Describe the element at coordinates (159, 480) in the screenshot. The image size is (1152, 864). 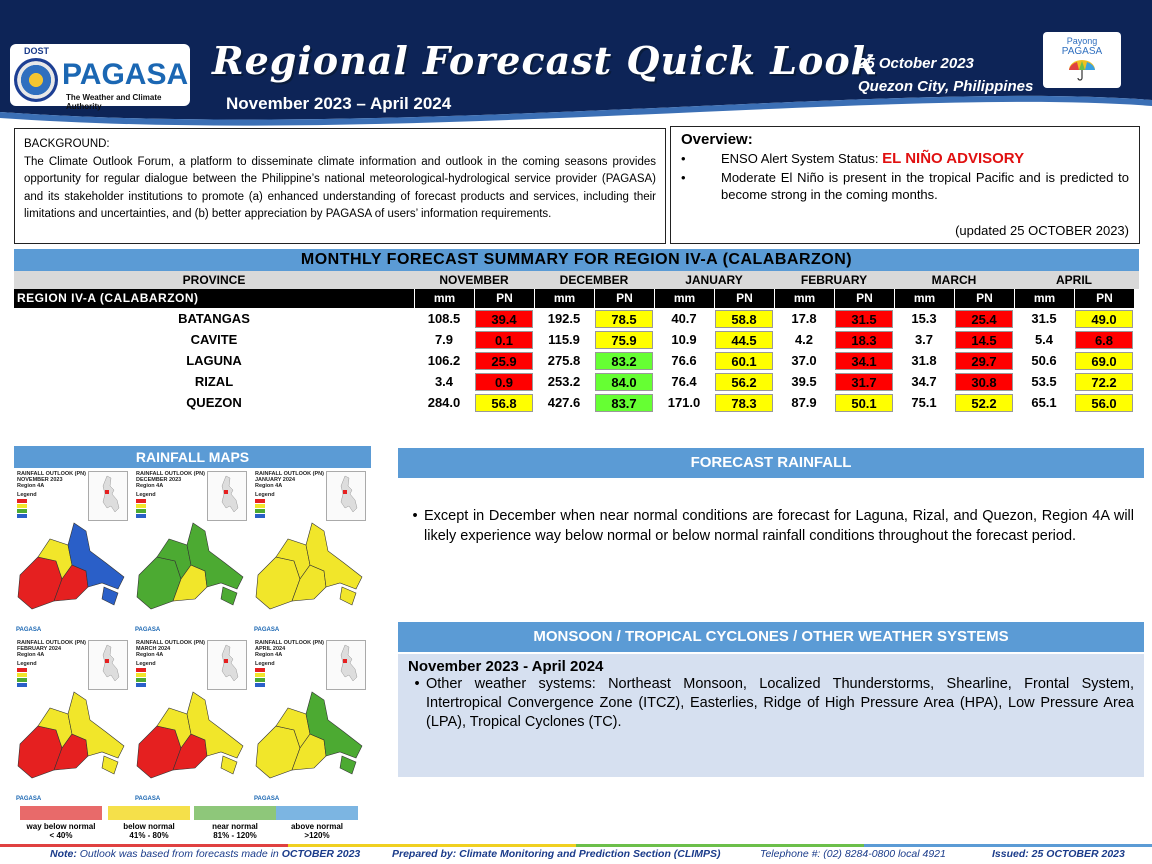
I see `map-month: DECEMBER 2023` at that location.